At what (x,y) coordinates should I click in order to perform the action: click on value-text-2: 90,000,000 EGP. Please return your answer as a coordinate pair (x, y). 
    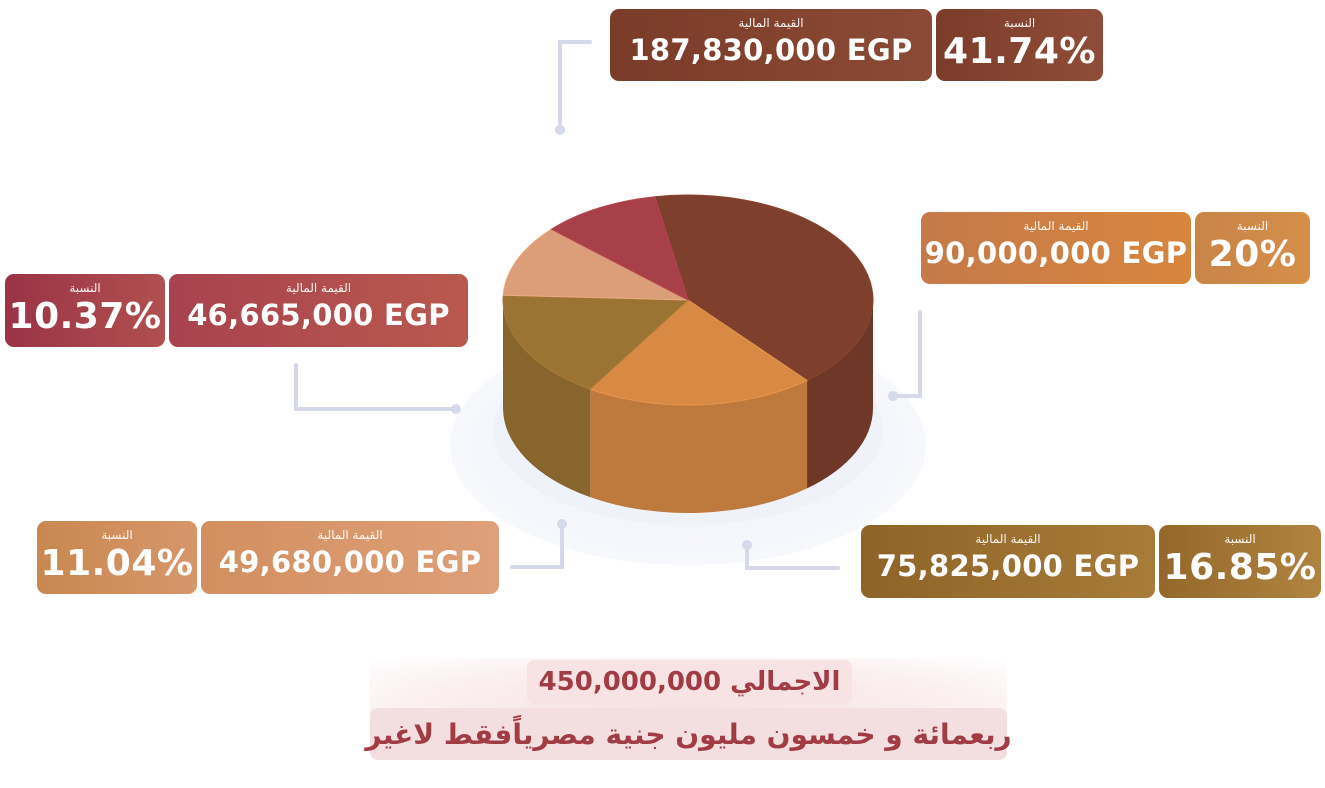
    Looking at the image, I should click on (1056, 253).